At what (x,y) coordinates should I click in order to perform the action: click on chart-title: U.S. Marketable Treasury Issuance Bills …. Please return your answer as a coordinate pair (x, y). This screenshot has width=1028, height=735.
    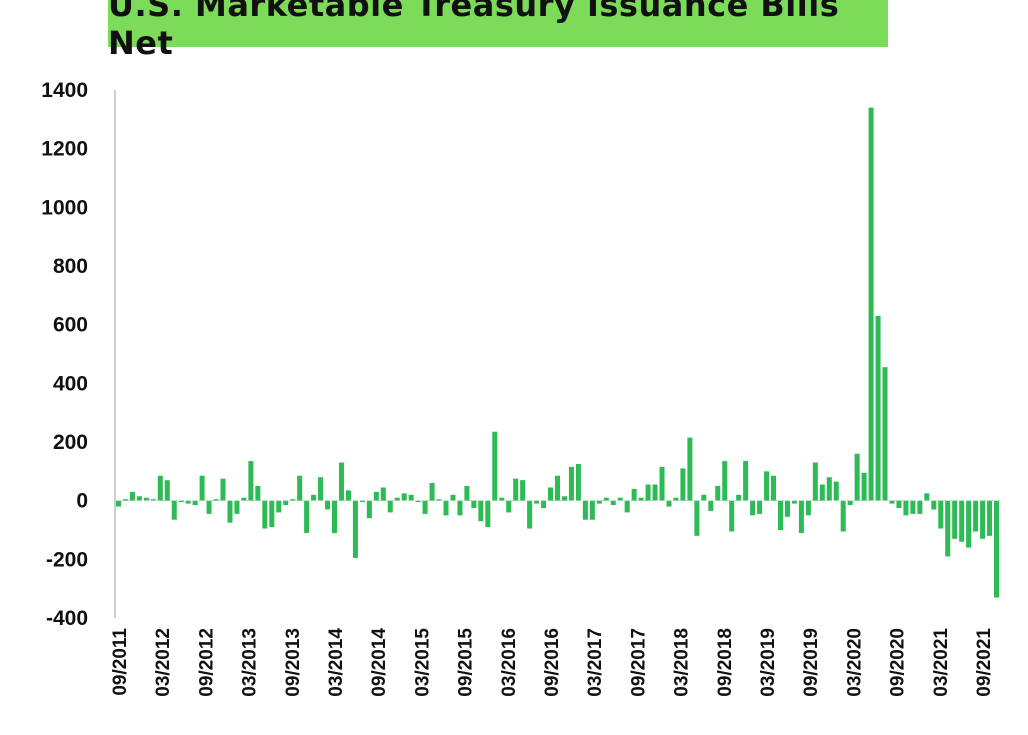
    Looking at the image, I should click on (474, 31).